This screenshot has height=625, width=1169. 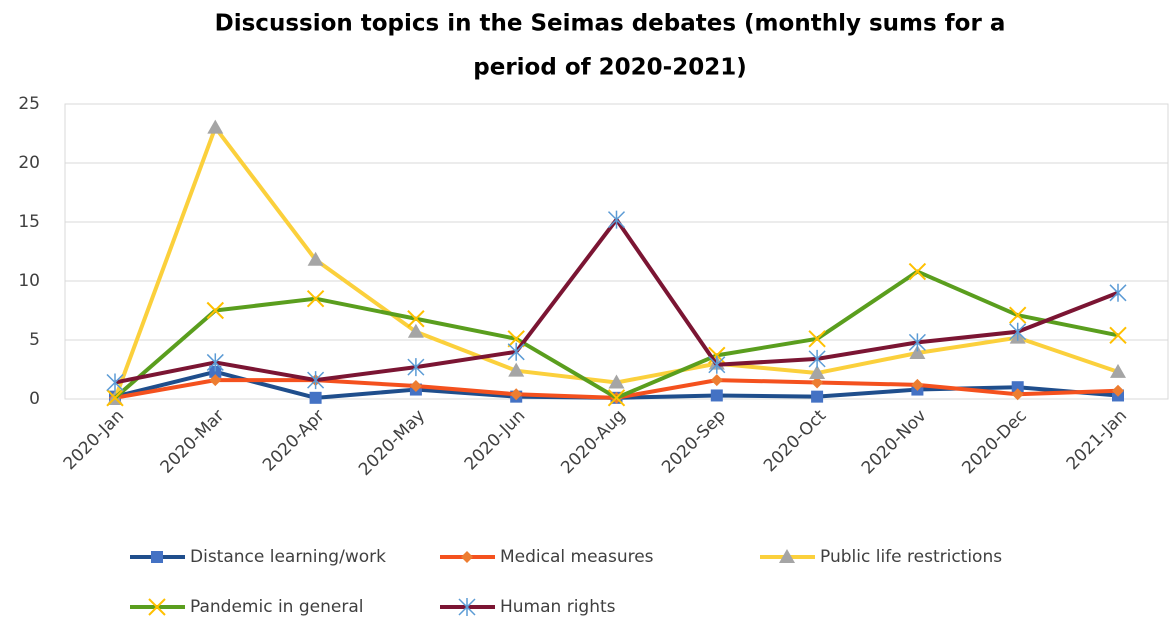 I want to click on y-tick-label: 5, so click(x=34, y=340).